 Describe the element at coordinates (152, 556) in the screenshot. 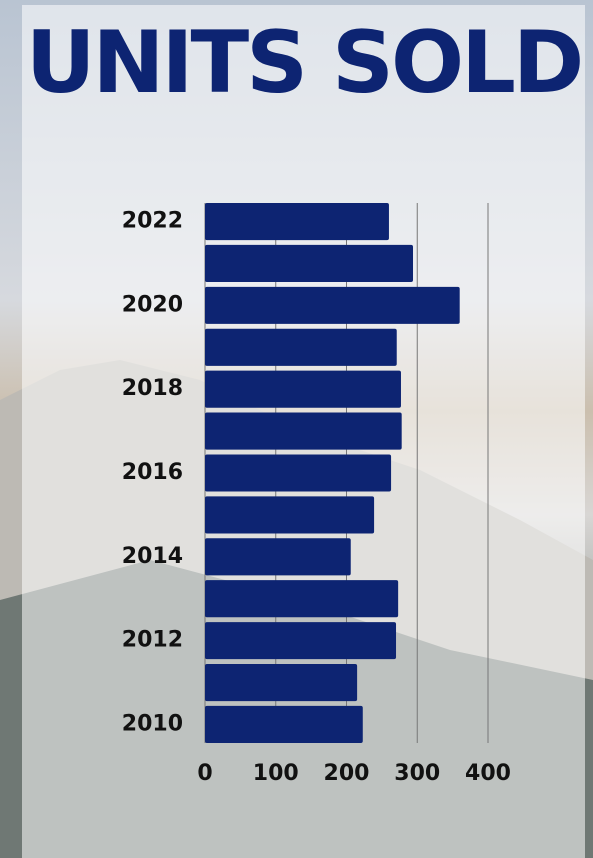

I see `y-tick-label: 2014` at that location.